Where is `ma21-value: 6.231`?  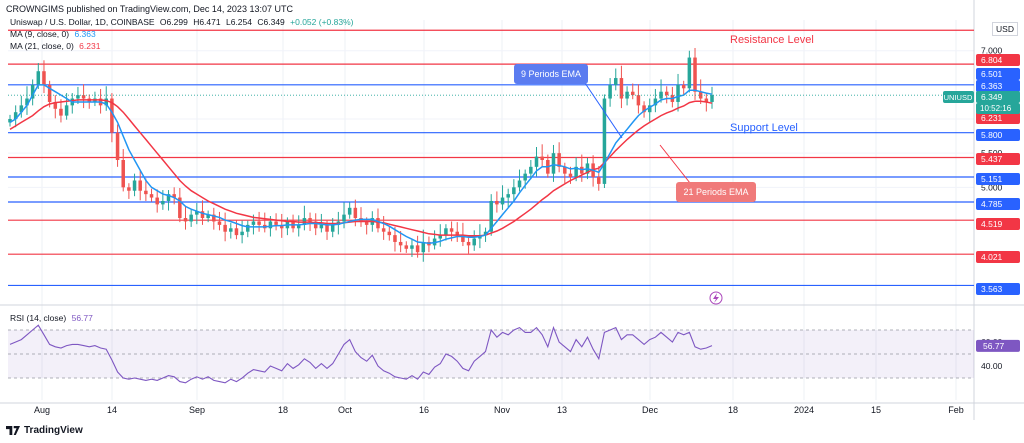 ma21-value: 6.231 is located at coordinates (90, 46).